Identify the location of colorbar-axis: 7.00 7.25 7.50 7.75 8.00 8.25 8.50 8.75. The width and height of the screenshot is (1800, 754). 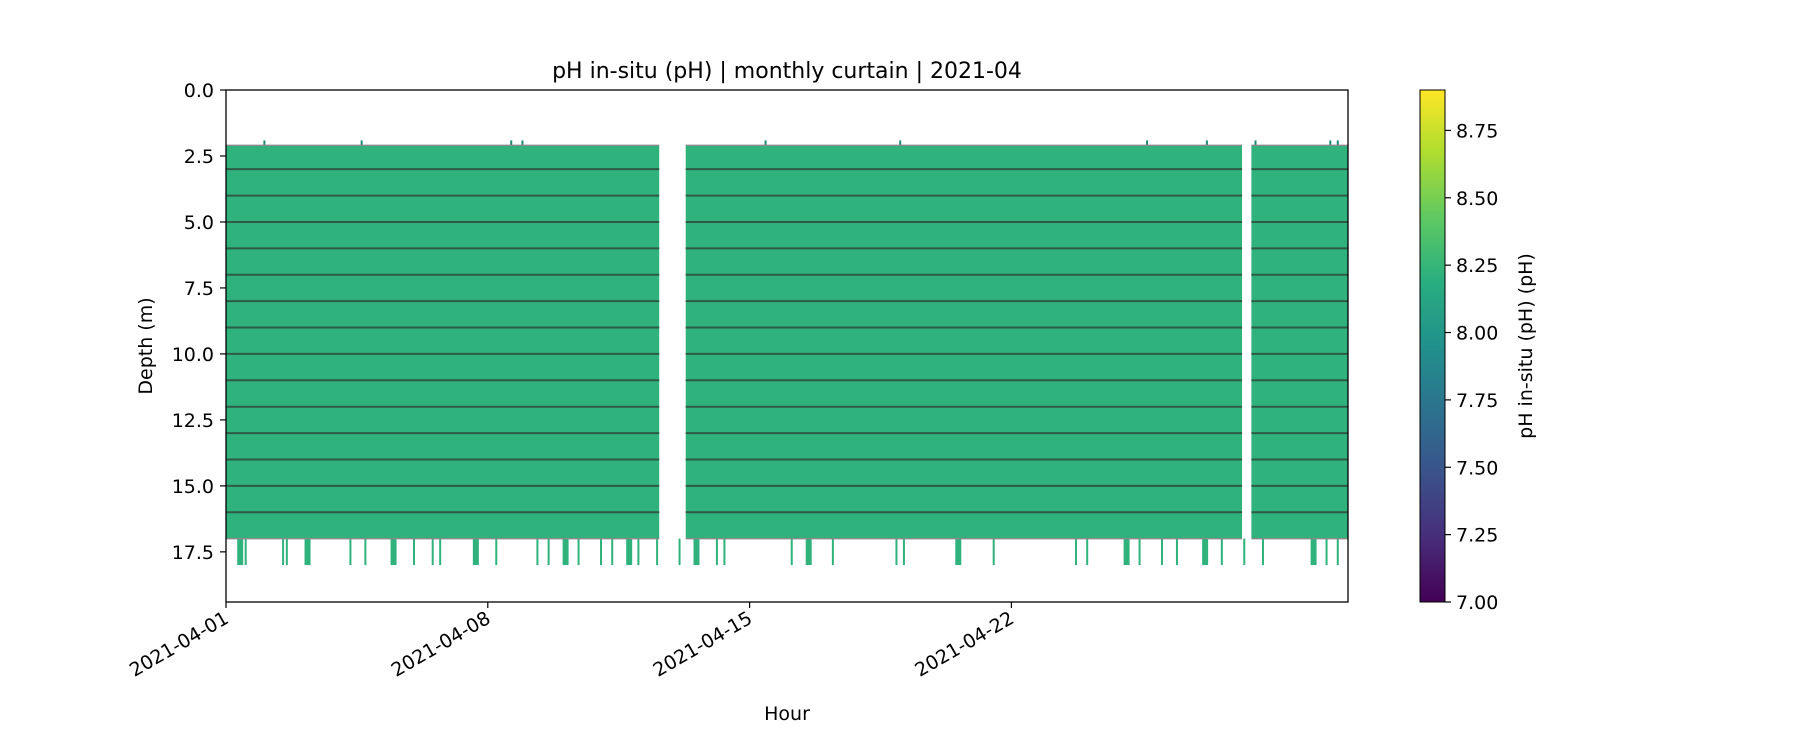
(1471, 367).